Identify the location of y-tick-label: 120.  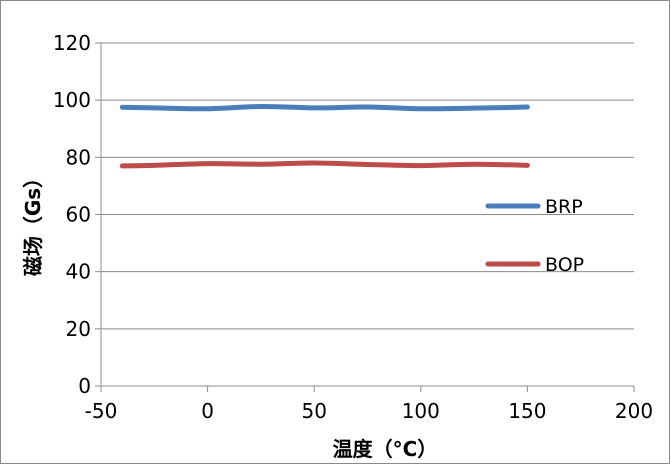
(72, 43).